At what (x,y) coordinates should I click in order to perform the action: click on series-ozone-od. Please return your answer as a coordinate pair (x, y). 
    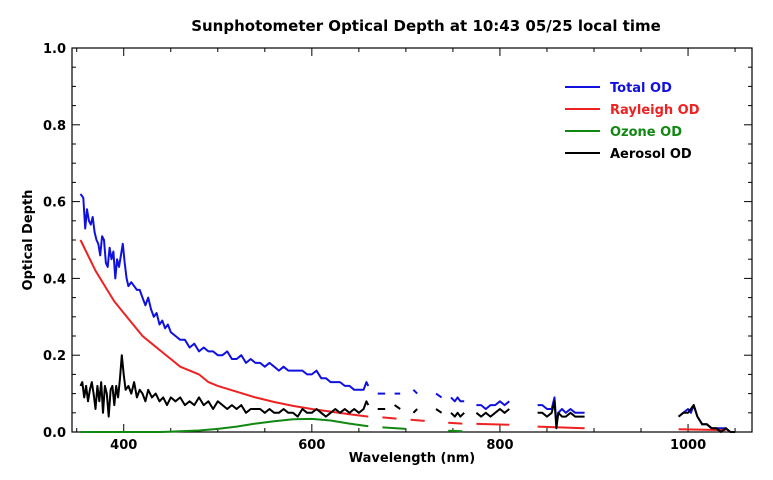
    Looking at the image, I should click on (271, 425).